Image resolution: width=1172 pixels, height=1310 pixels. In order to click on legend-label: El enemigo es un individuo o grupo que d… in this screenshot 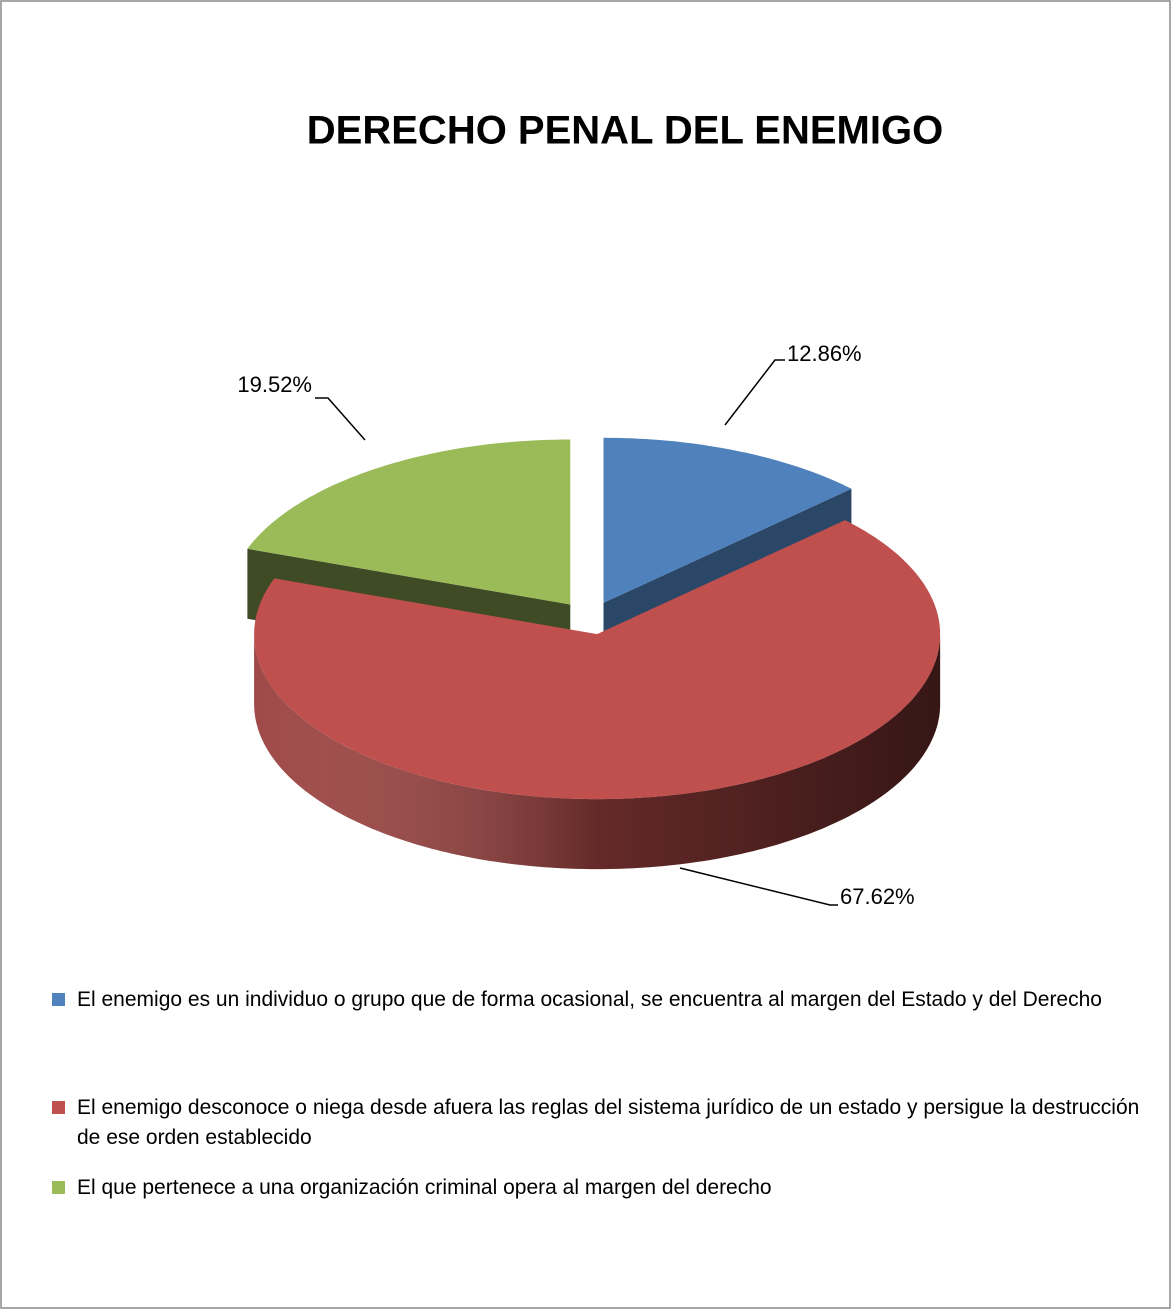, I will do `click(589, 999)`.